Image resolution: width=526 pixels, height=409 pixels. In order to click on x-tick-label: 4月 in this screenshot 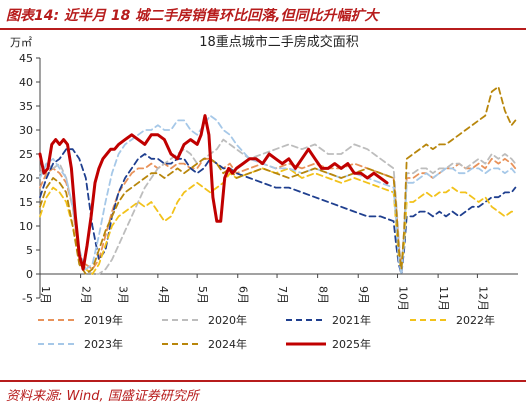, I will do `click(163, 295)`.